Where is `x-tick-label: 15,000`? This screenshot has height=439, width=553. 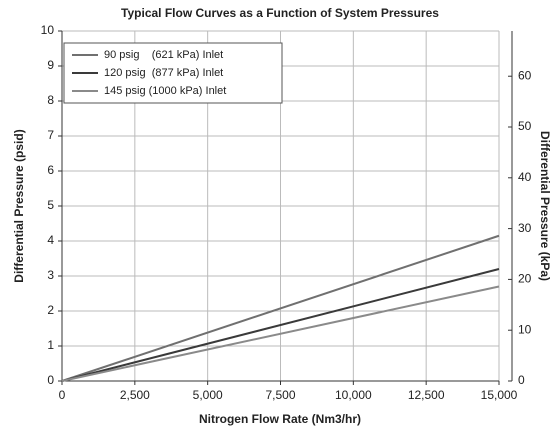 x-tick-label: 15,000 is located at coordinates (499, 395).